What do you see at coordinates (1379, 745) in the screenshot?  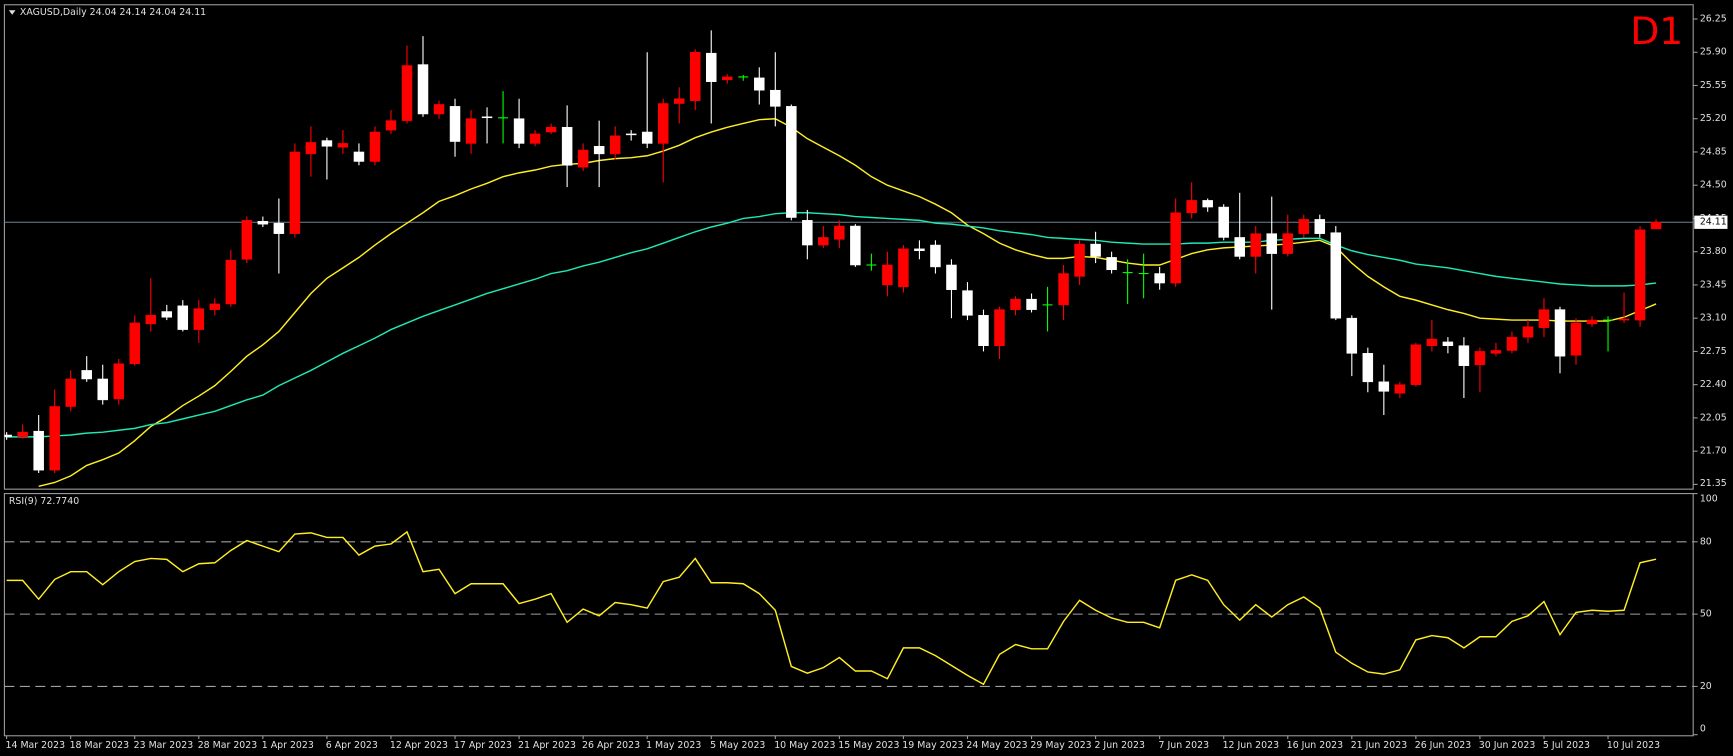 I see `x-tick-label: 21 Jun 2023` at bounding box center [1379, 745].